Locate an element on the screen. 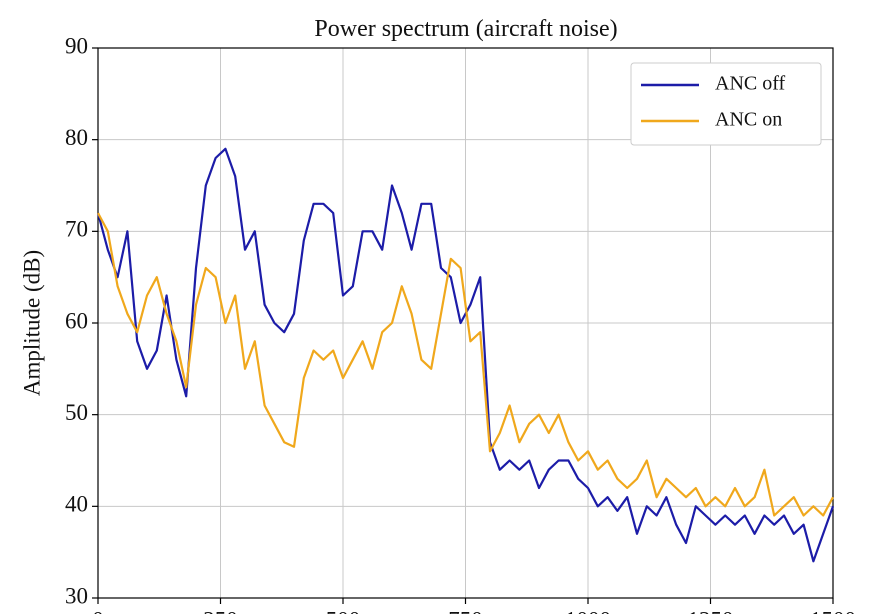 This screenshot has height=614, width=882. y-tick-label: 90 is located at coordinates (76, 45).